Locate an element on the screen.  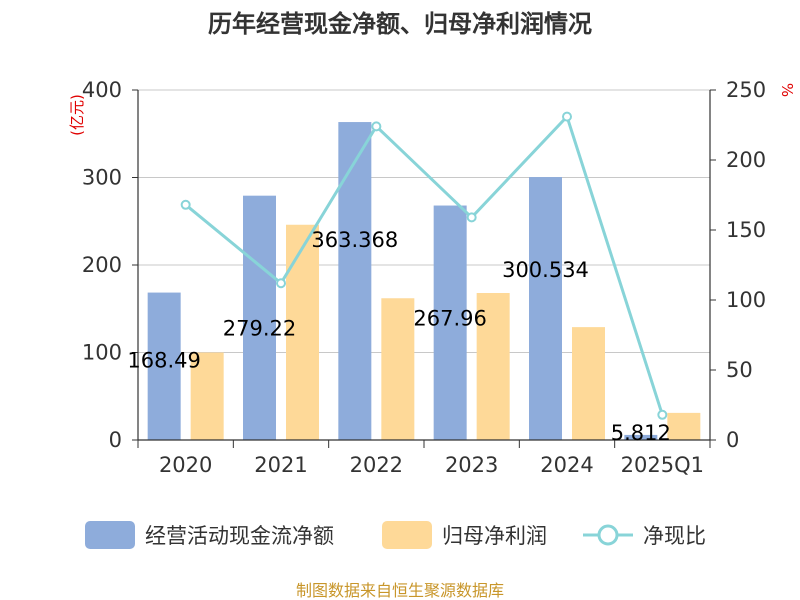
cash-flow-data-label: 300.534 is located at coordinates (545, 270).